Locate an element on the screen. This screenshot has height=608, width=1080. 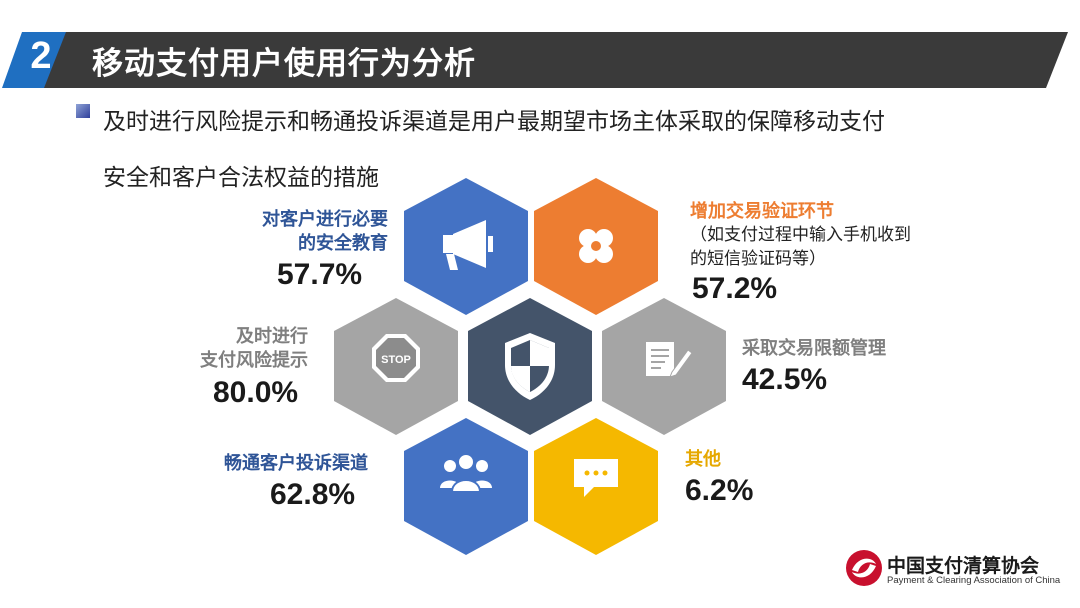
label-complaint-channel: 畅通客户投诉渠道 is located at coordinates (296, 463).